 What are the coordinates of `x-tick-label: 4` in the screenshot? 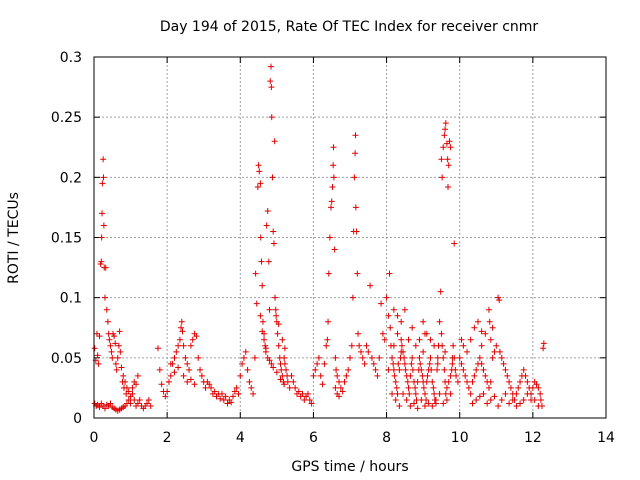 It's located at (240, 438).